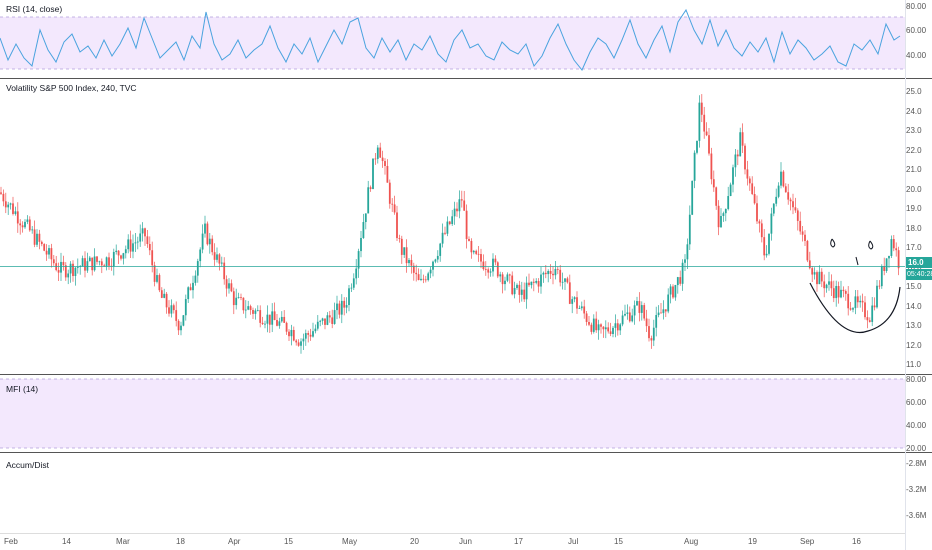 The image size is (932, 550). What do you see at coordinates (180, 541) in the screenshot?
I see `time-axis-label: 18` at bounding box center [180, 541].